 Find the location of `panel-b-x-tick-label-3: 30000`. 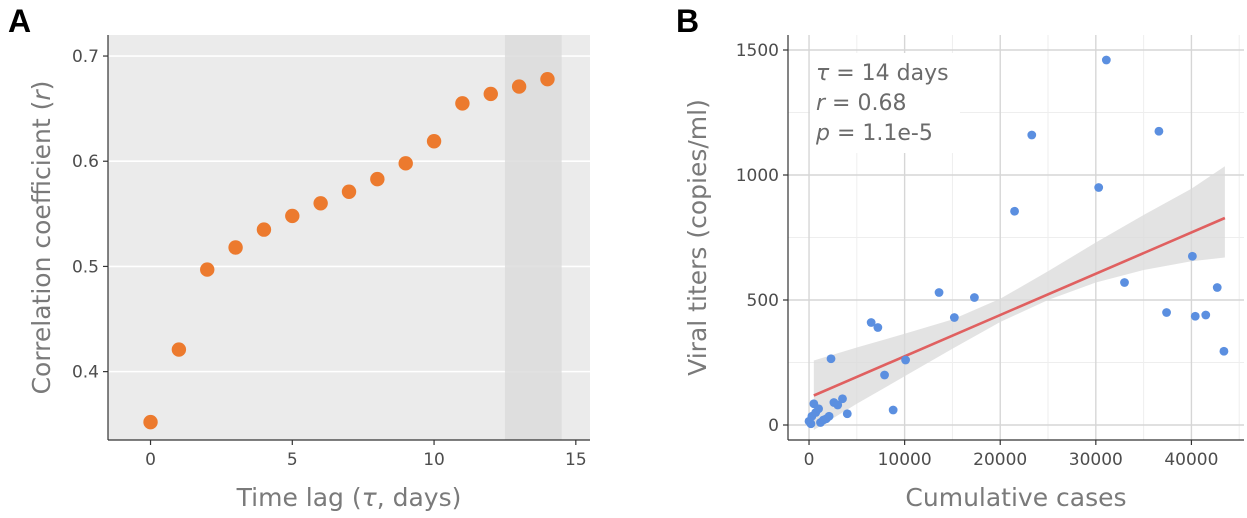

panel-b-x-tick-label-3: 30000 is located at coordinates (1096, 460).